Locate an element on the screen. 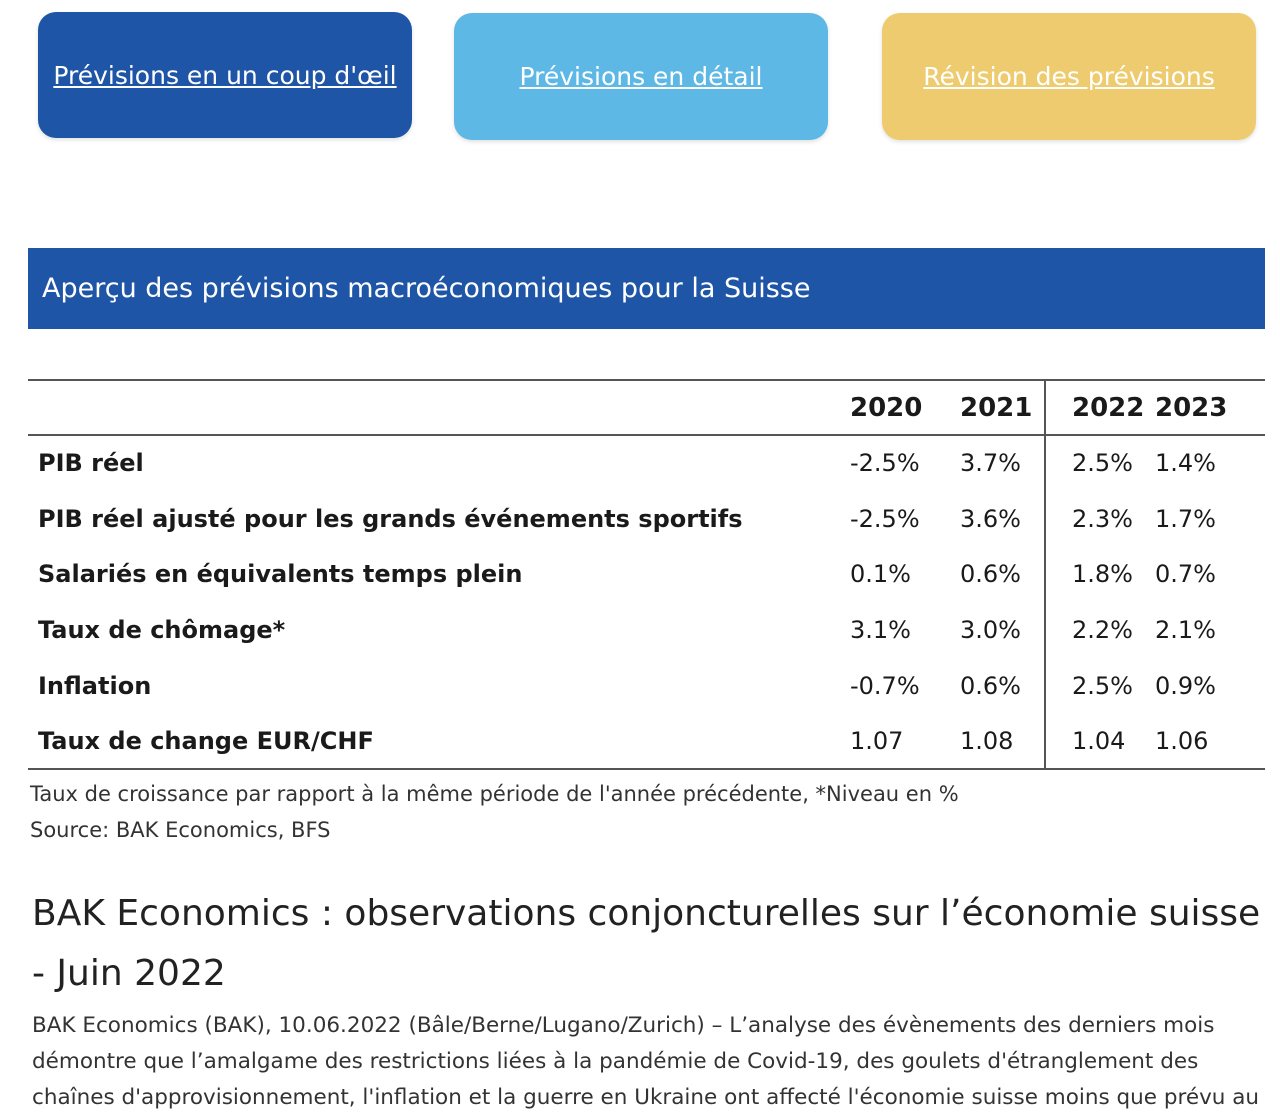 The height and width of the screenshot is (1117, 1280). header-year: 2021 is located at coordinates (996, 407).